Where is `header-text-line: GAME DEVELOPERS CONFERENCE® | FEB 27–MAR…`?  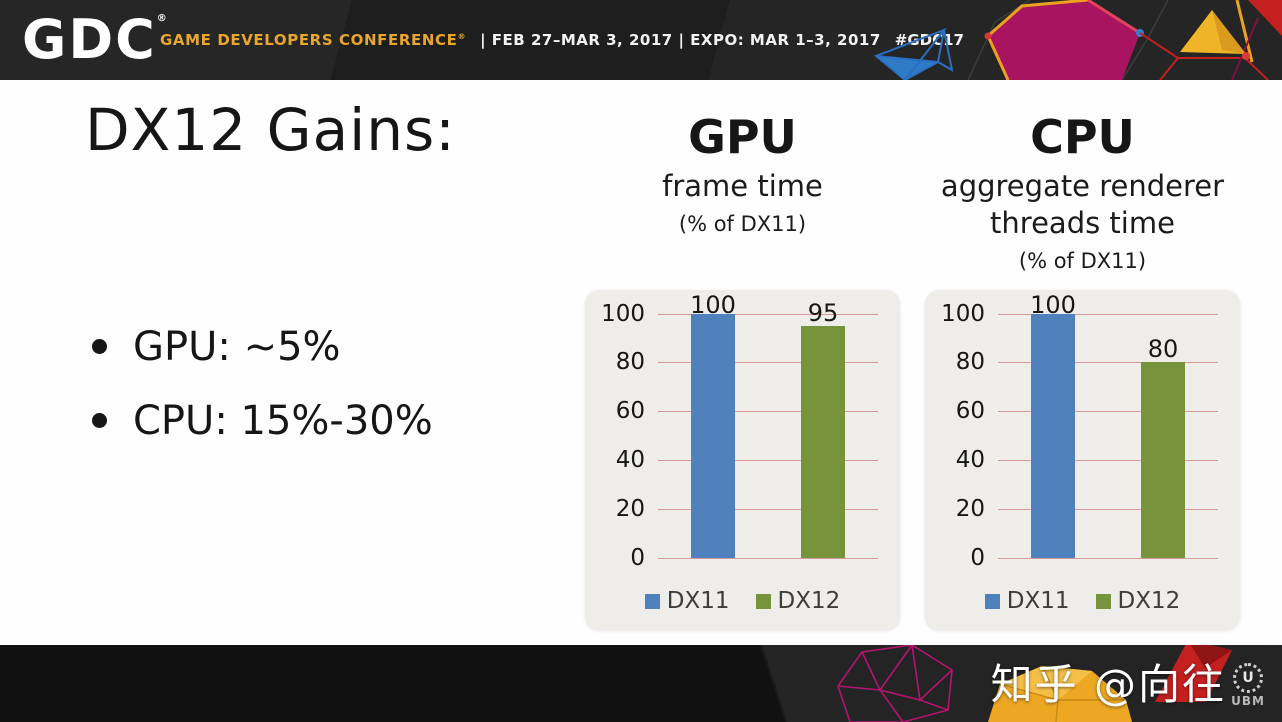 header-text-line: GAME DEVELOPERS CONFERENCE® | FEB 27–MAR… is located at coordinates (562, 40).